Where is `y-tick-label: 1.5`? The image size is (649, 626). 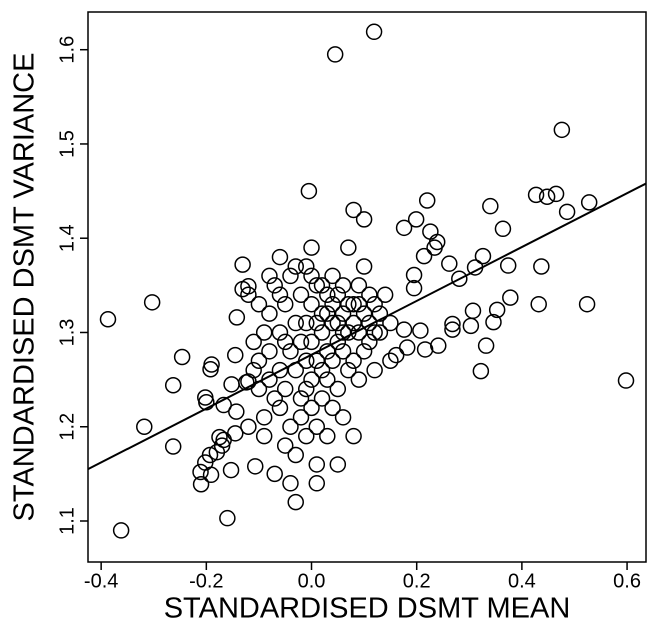
y-tick-label: 1.5 is located at coordinates (67, 144).